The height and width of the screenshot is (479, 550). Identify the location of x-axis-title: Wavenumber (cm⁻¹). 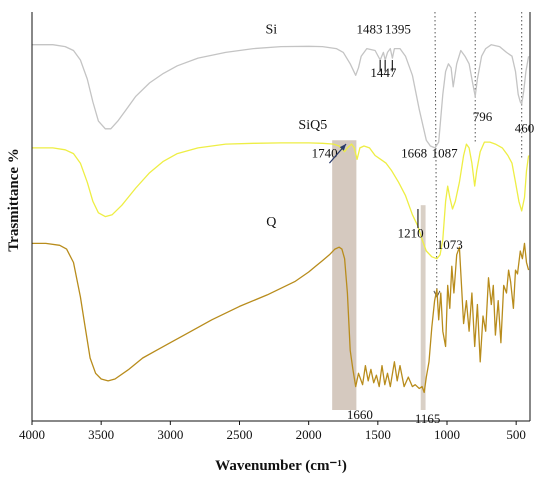
(281, 466).